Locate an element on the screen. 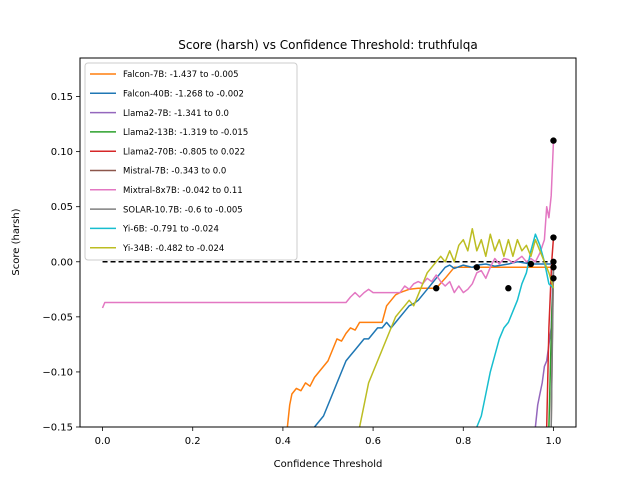  y-axis-label: Score (harsh) is located at coordinates (16, 241).